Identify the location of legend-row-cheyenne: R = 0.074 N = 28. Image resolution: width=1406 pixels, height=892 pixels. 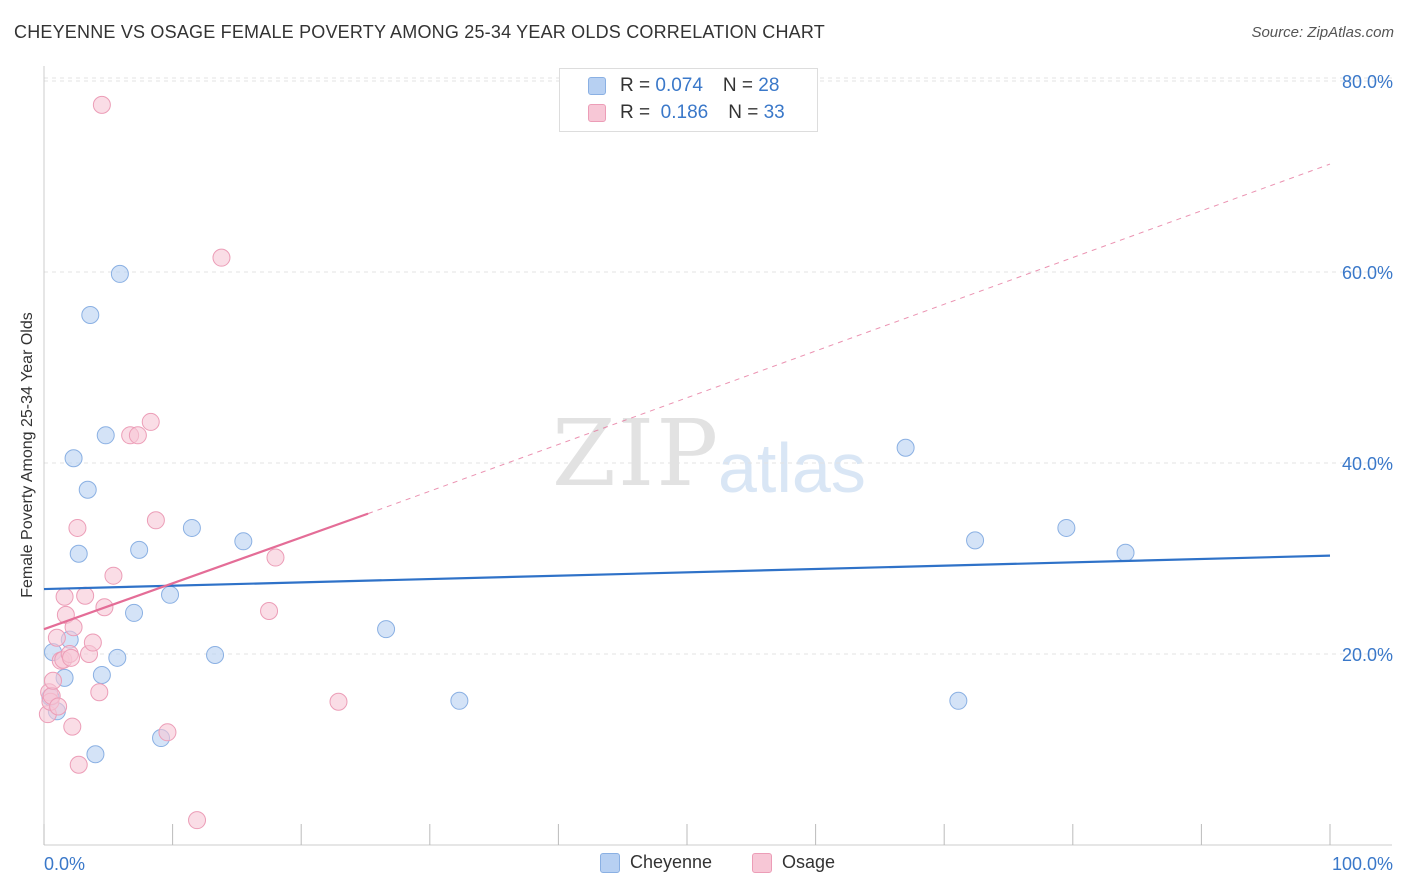
(683, 86).